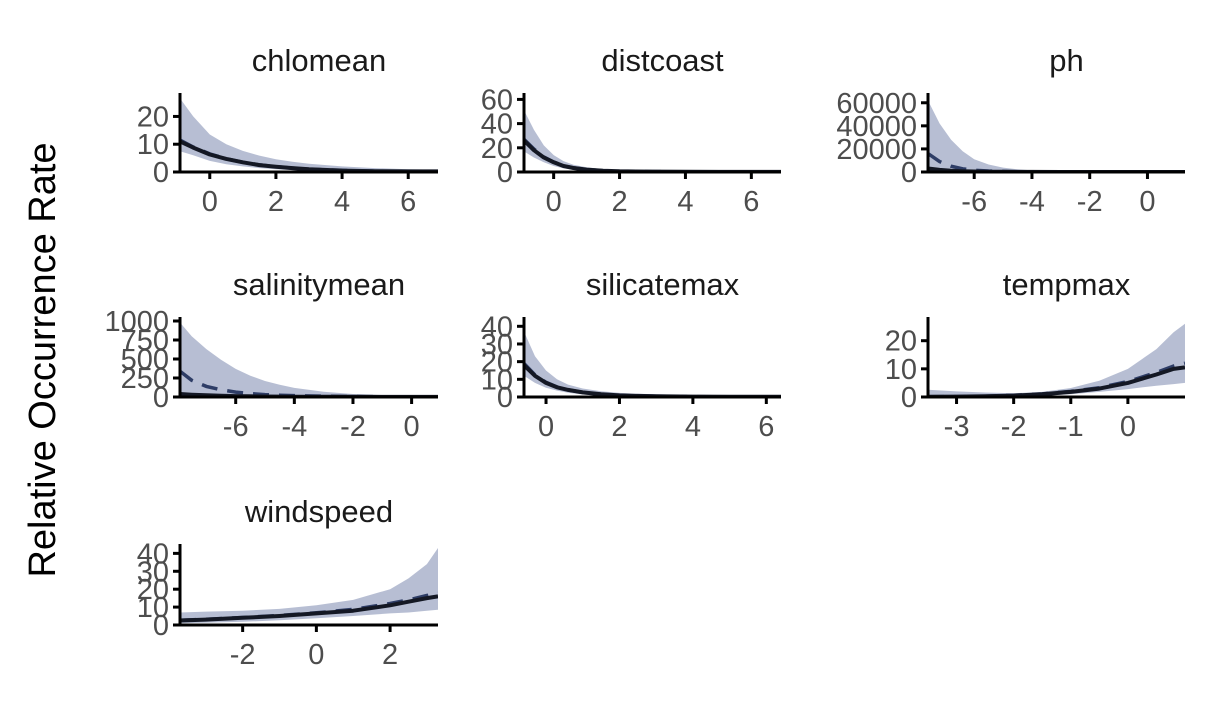 This screenshot has height=703, width=1209. Describe the element at coordinates (1067, 284) in the screenshot. I see `panel-title: tempmax` at that location.